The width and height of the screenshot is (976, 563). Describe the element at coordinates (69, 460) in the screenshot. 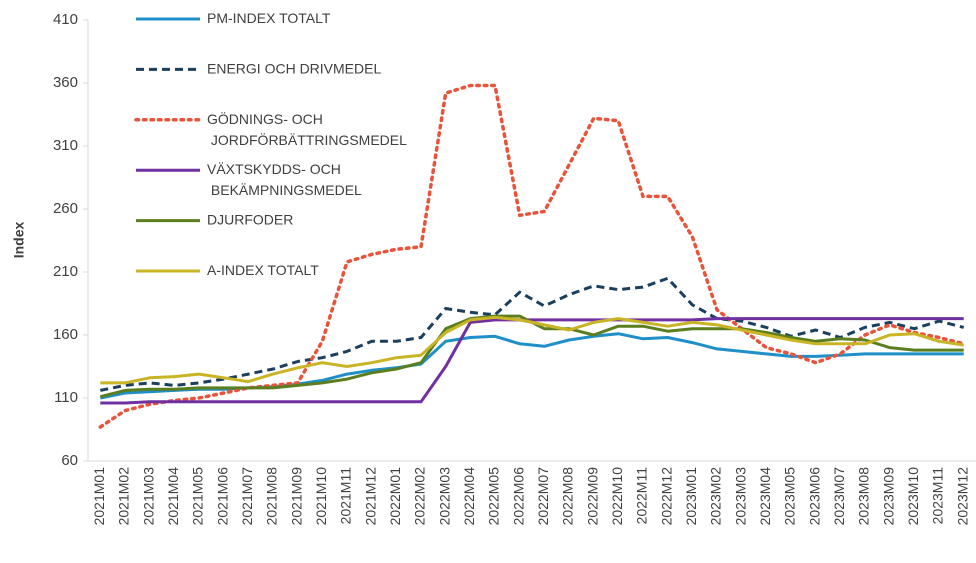

I see `y-tick-label: 60` at that location.